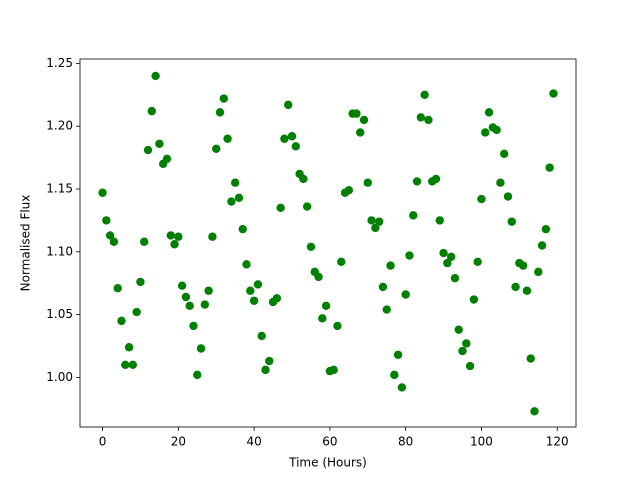 The height and width of the screenshot is (480, 640). What do you see at coordinates (481, 442) in the screenshot?
I see `x-tick-label: 100` at bounding box center [481, 442].